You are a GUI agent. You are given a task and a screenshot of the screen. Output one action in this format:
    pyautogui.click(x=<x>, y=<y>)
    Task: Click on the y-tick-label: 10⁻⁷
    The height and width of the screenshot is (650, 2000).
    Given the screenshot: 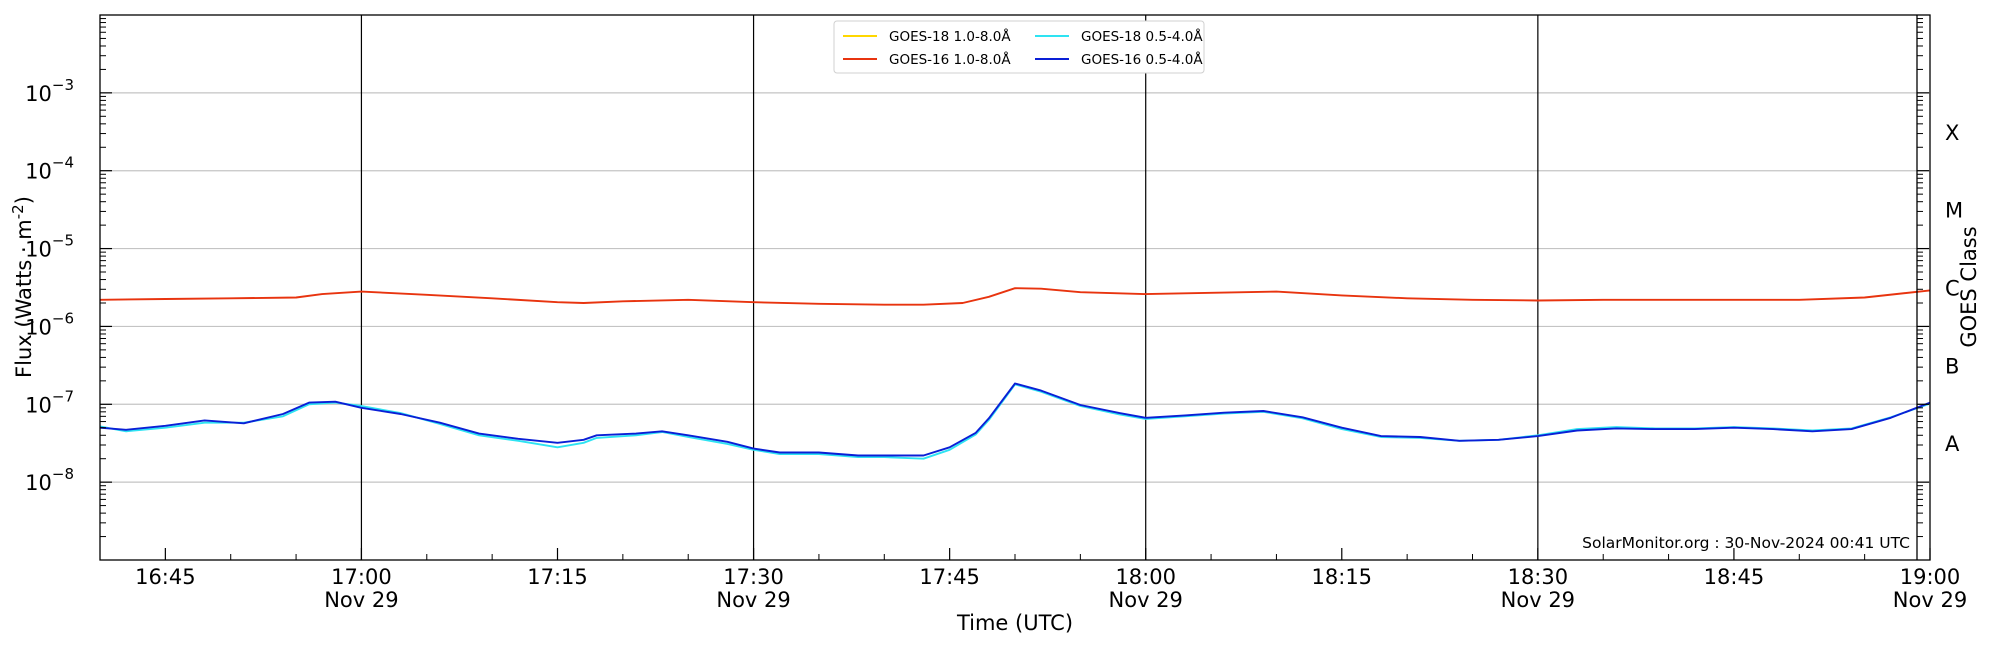 What is the action you would take?
    pyautogui.click(x=49, y=402)
    